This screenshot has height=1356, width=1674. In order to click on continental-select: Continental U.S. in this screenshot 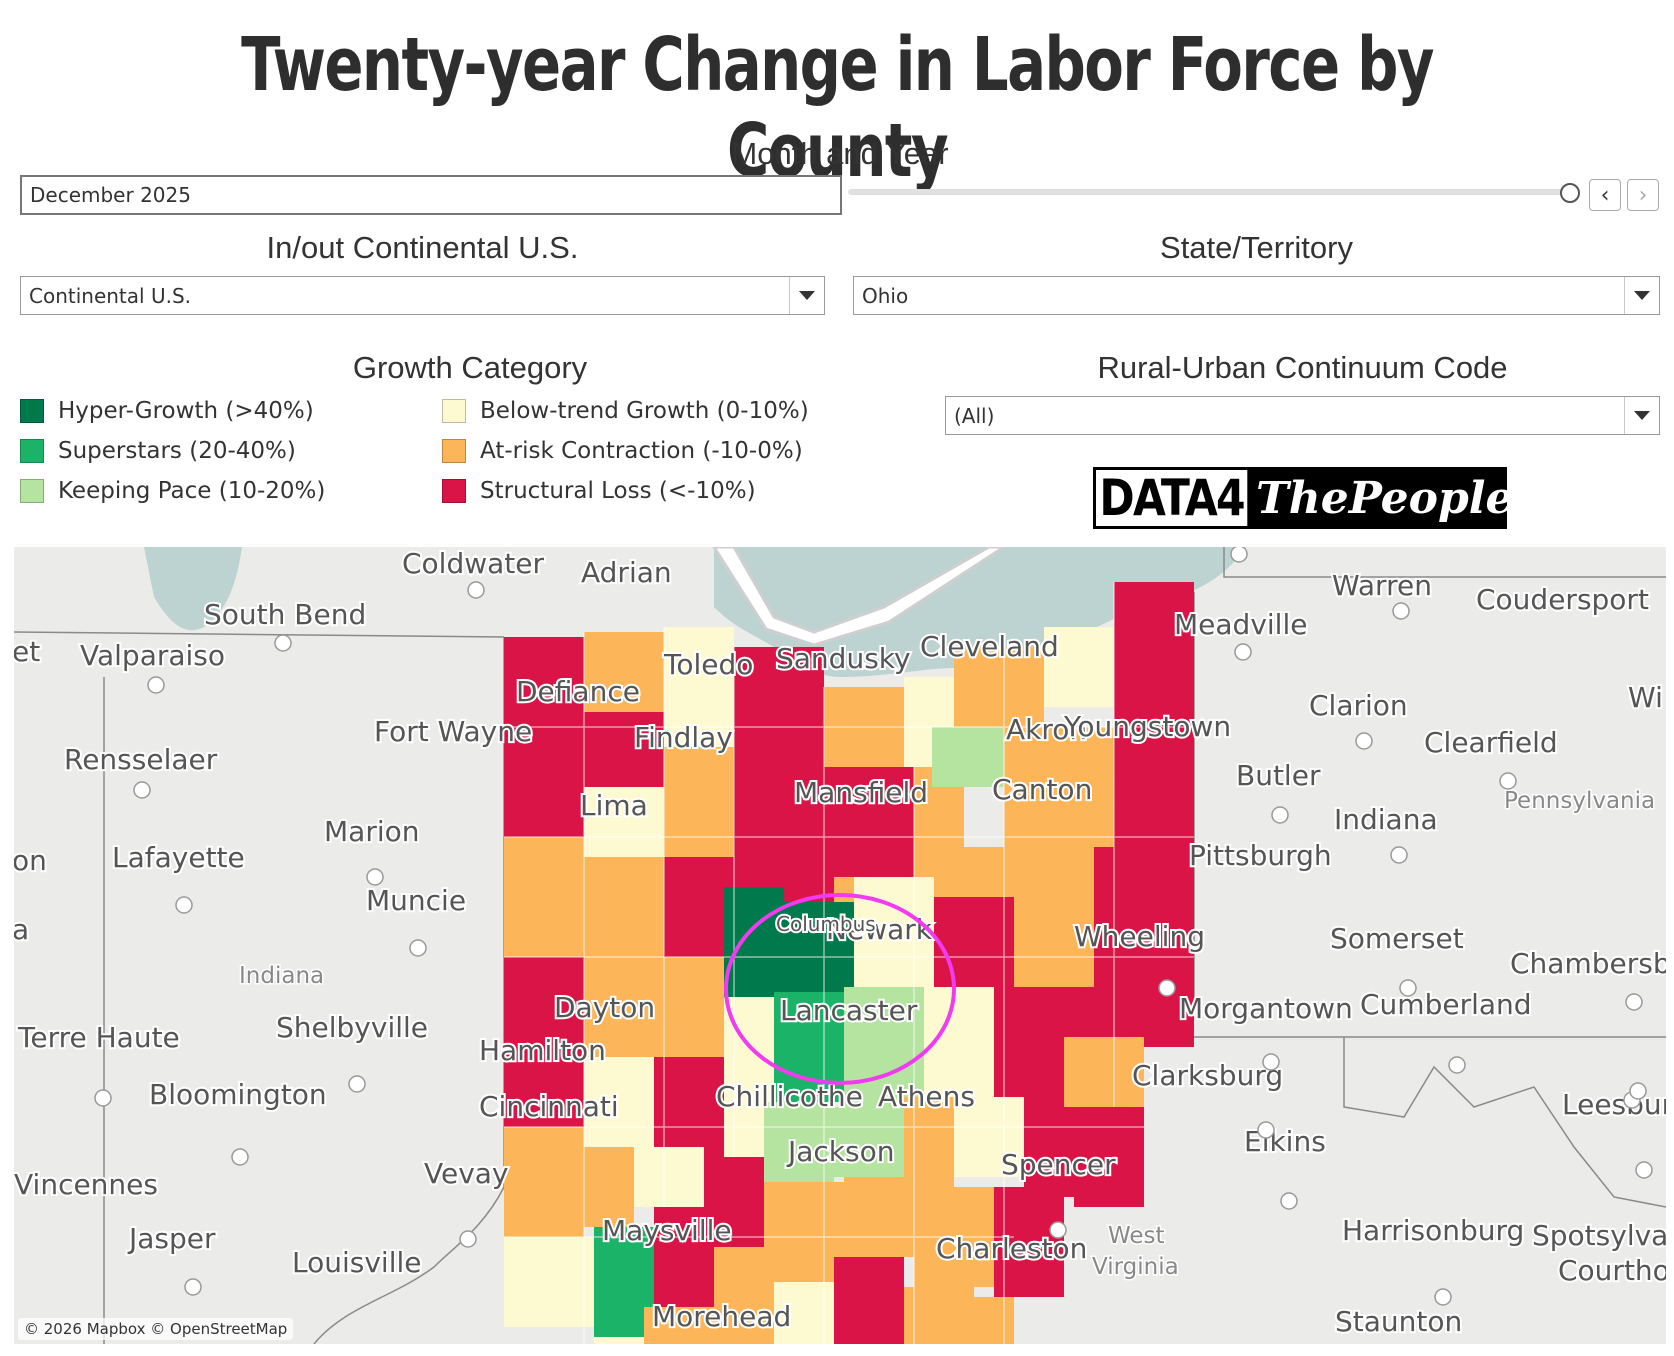, I will do `click(422, 295)`.